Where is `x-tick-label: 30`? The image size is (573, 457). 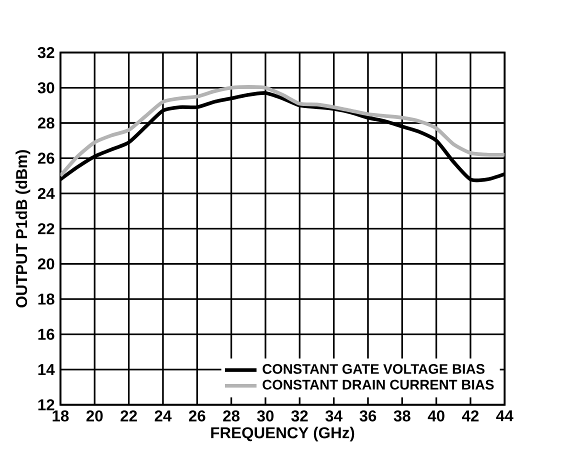
x-tick-label: 30 is located at coordinates (265, 416).